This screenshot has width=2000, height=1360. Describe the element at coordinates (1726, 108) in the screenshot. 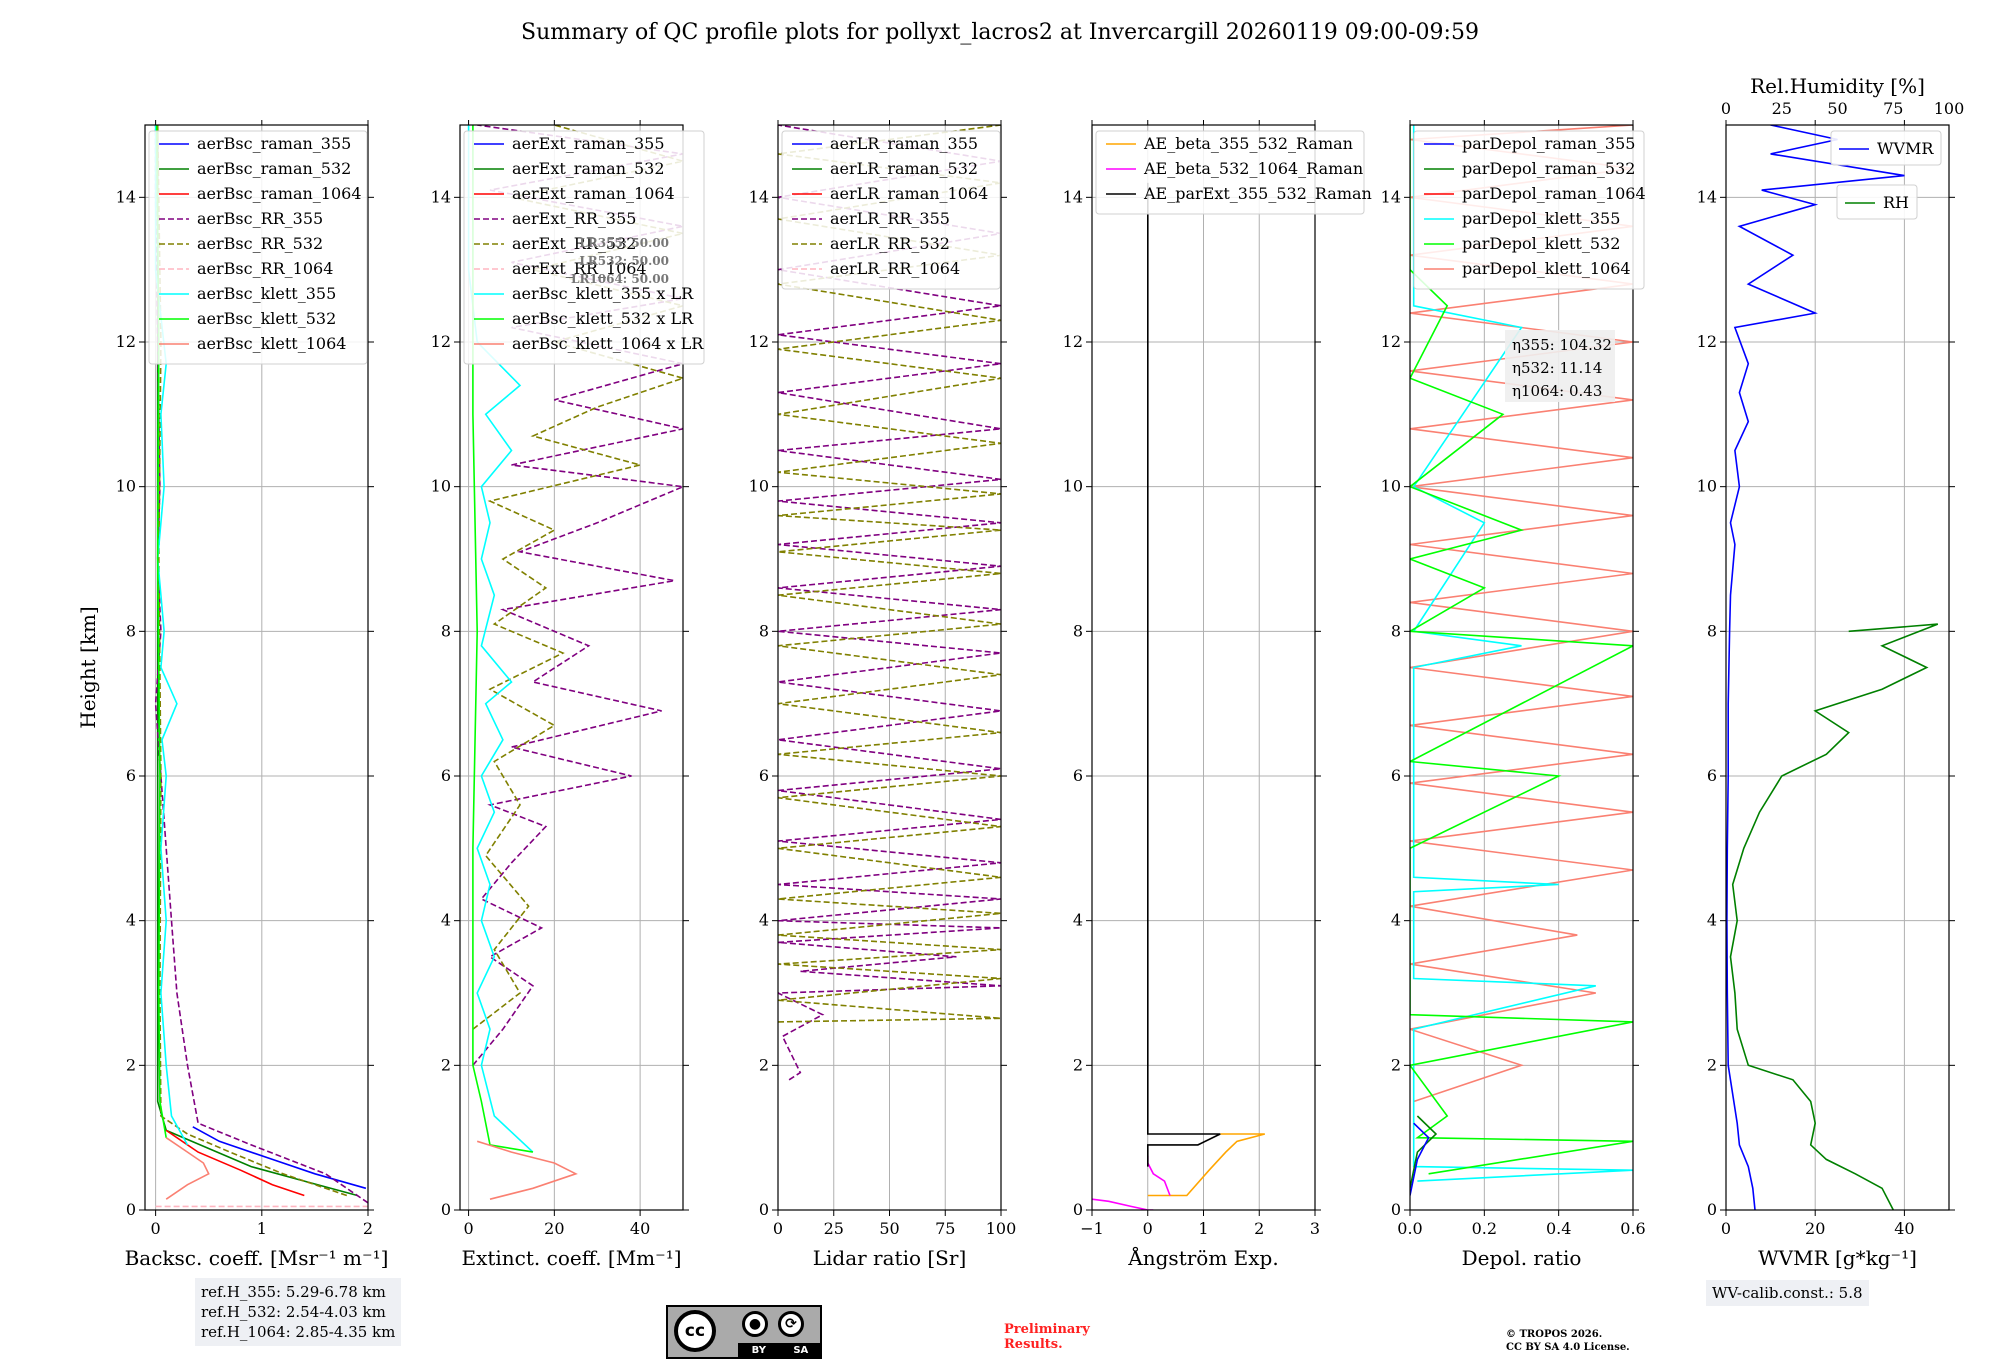

I see `top-tick-label: 0` at that location.